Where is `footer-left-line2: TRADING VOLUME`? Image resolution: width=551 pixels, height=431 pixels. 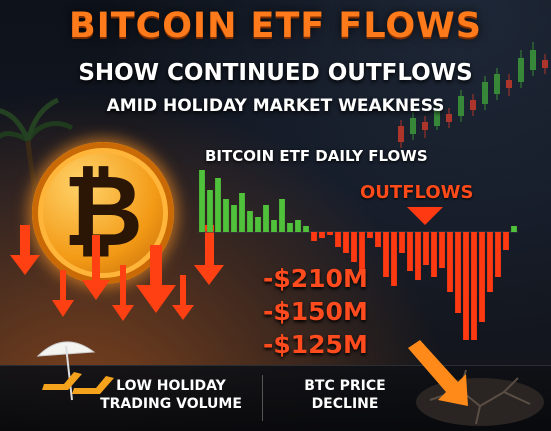 footer-left-line2: TRADING VOLUME is located at coordinates (171, 404).